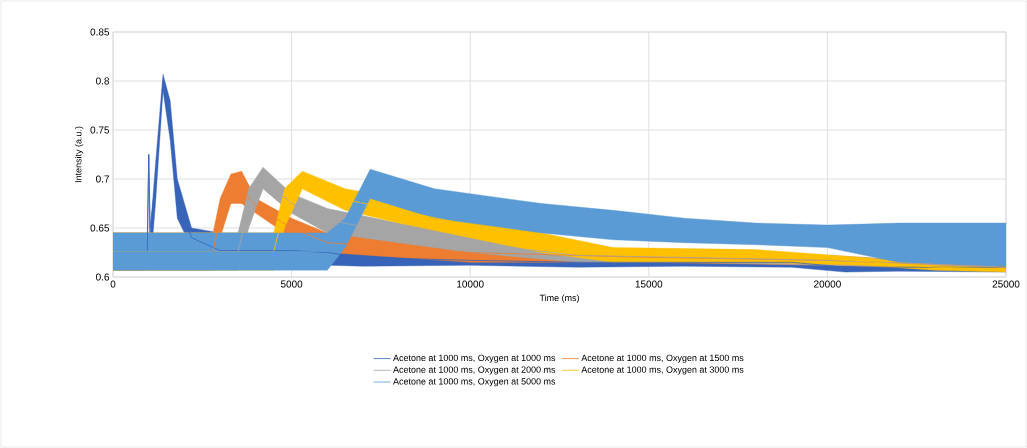  Describe the element at coordinates (827, 284) in the screenshot. I see `x-tick-label: 20000` at that location.